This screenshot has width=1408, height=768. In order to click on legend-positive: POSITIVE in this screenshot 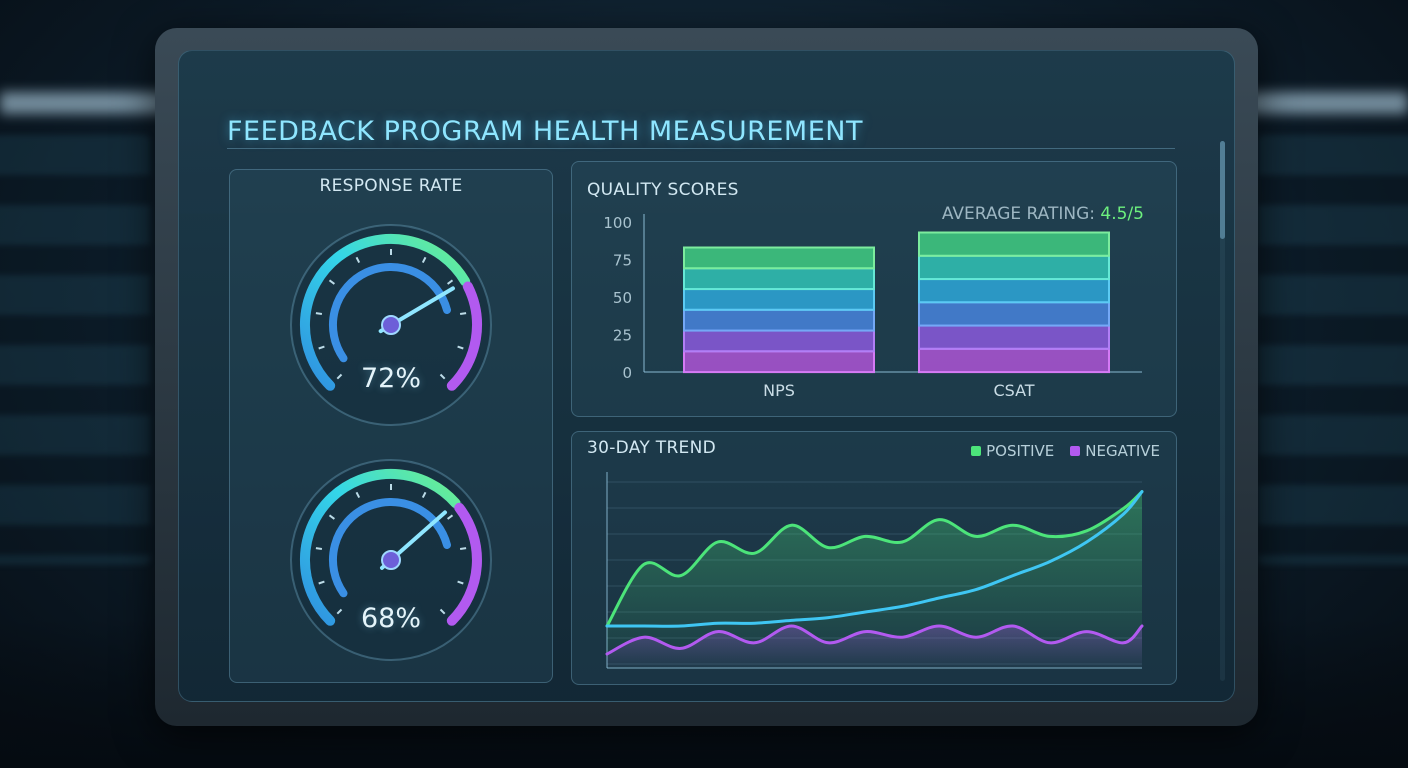, I will do `click(1012, 451)`.